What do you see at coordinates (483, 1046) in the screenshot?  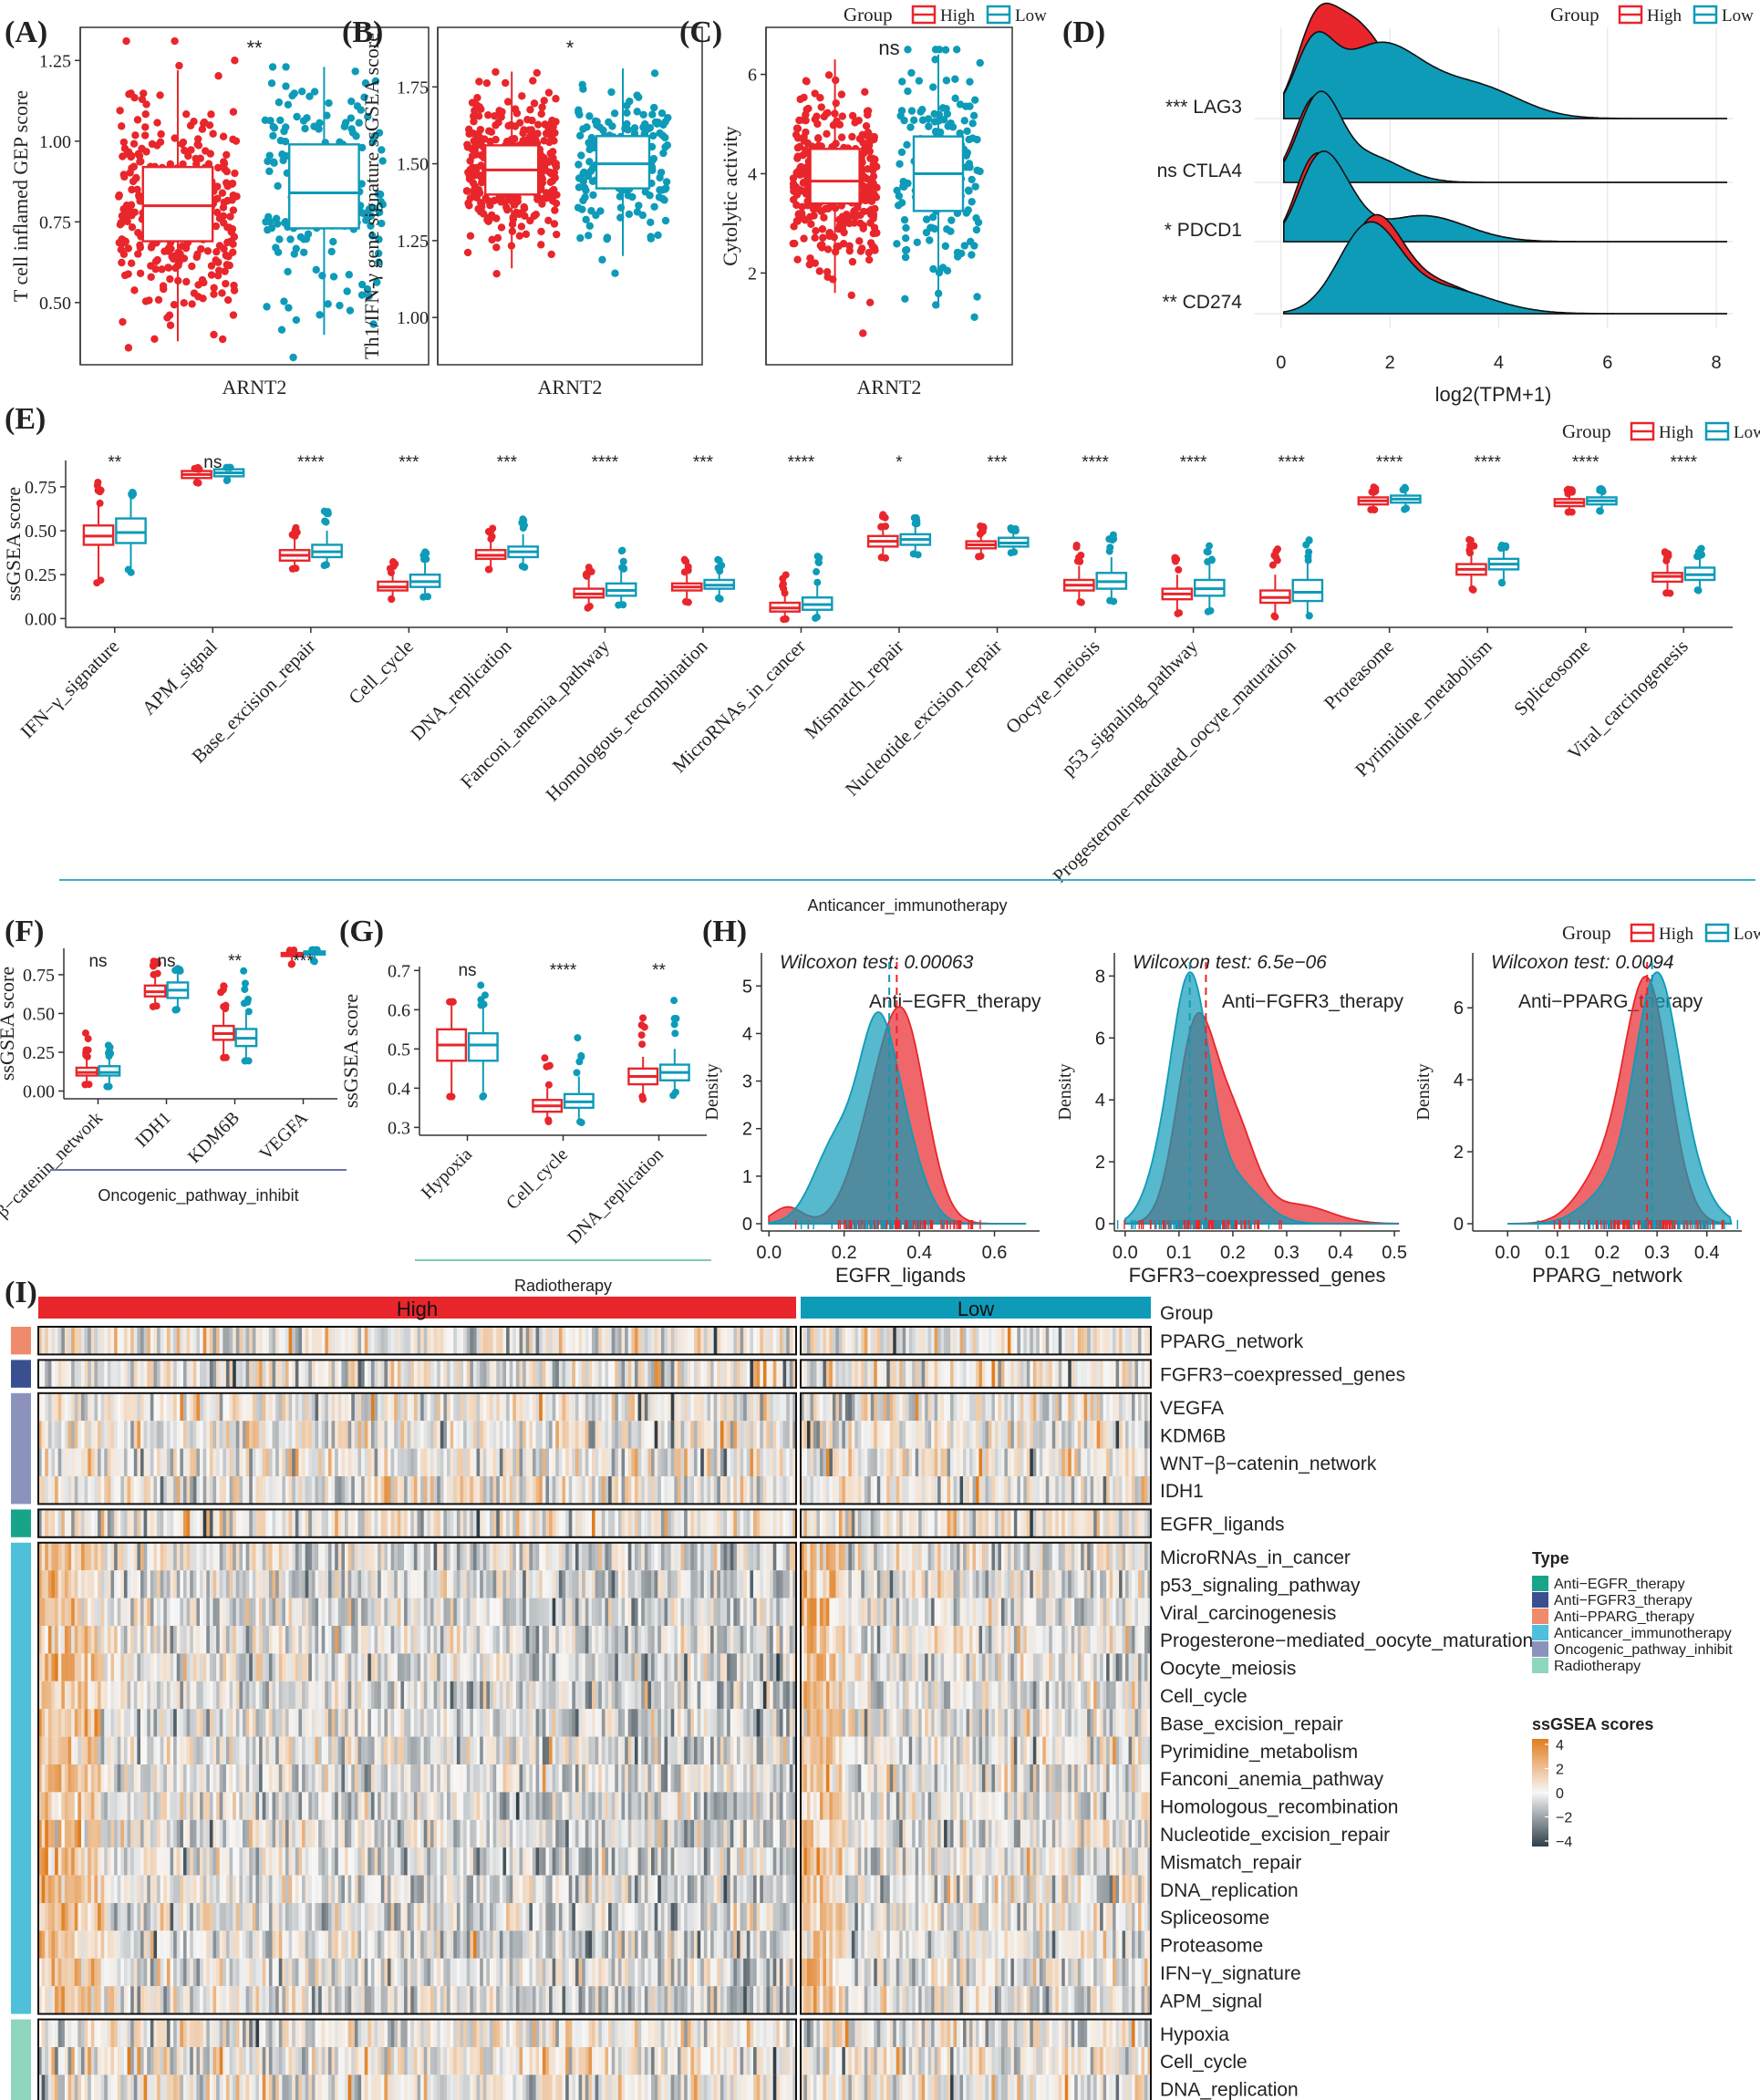 I see `box-iqr` at bounding box center [483, 1046].